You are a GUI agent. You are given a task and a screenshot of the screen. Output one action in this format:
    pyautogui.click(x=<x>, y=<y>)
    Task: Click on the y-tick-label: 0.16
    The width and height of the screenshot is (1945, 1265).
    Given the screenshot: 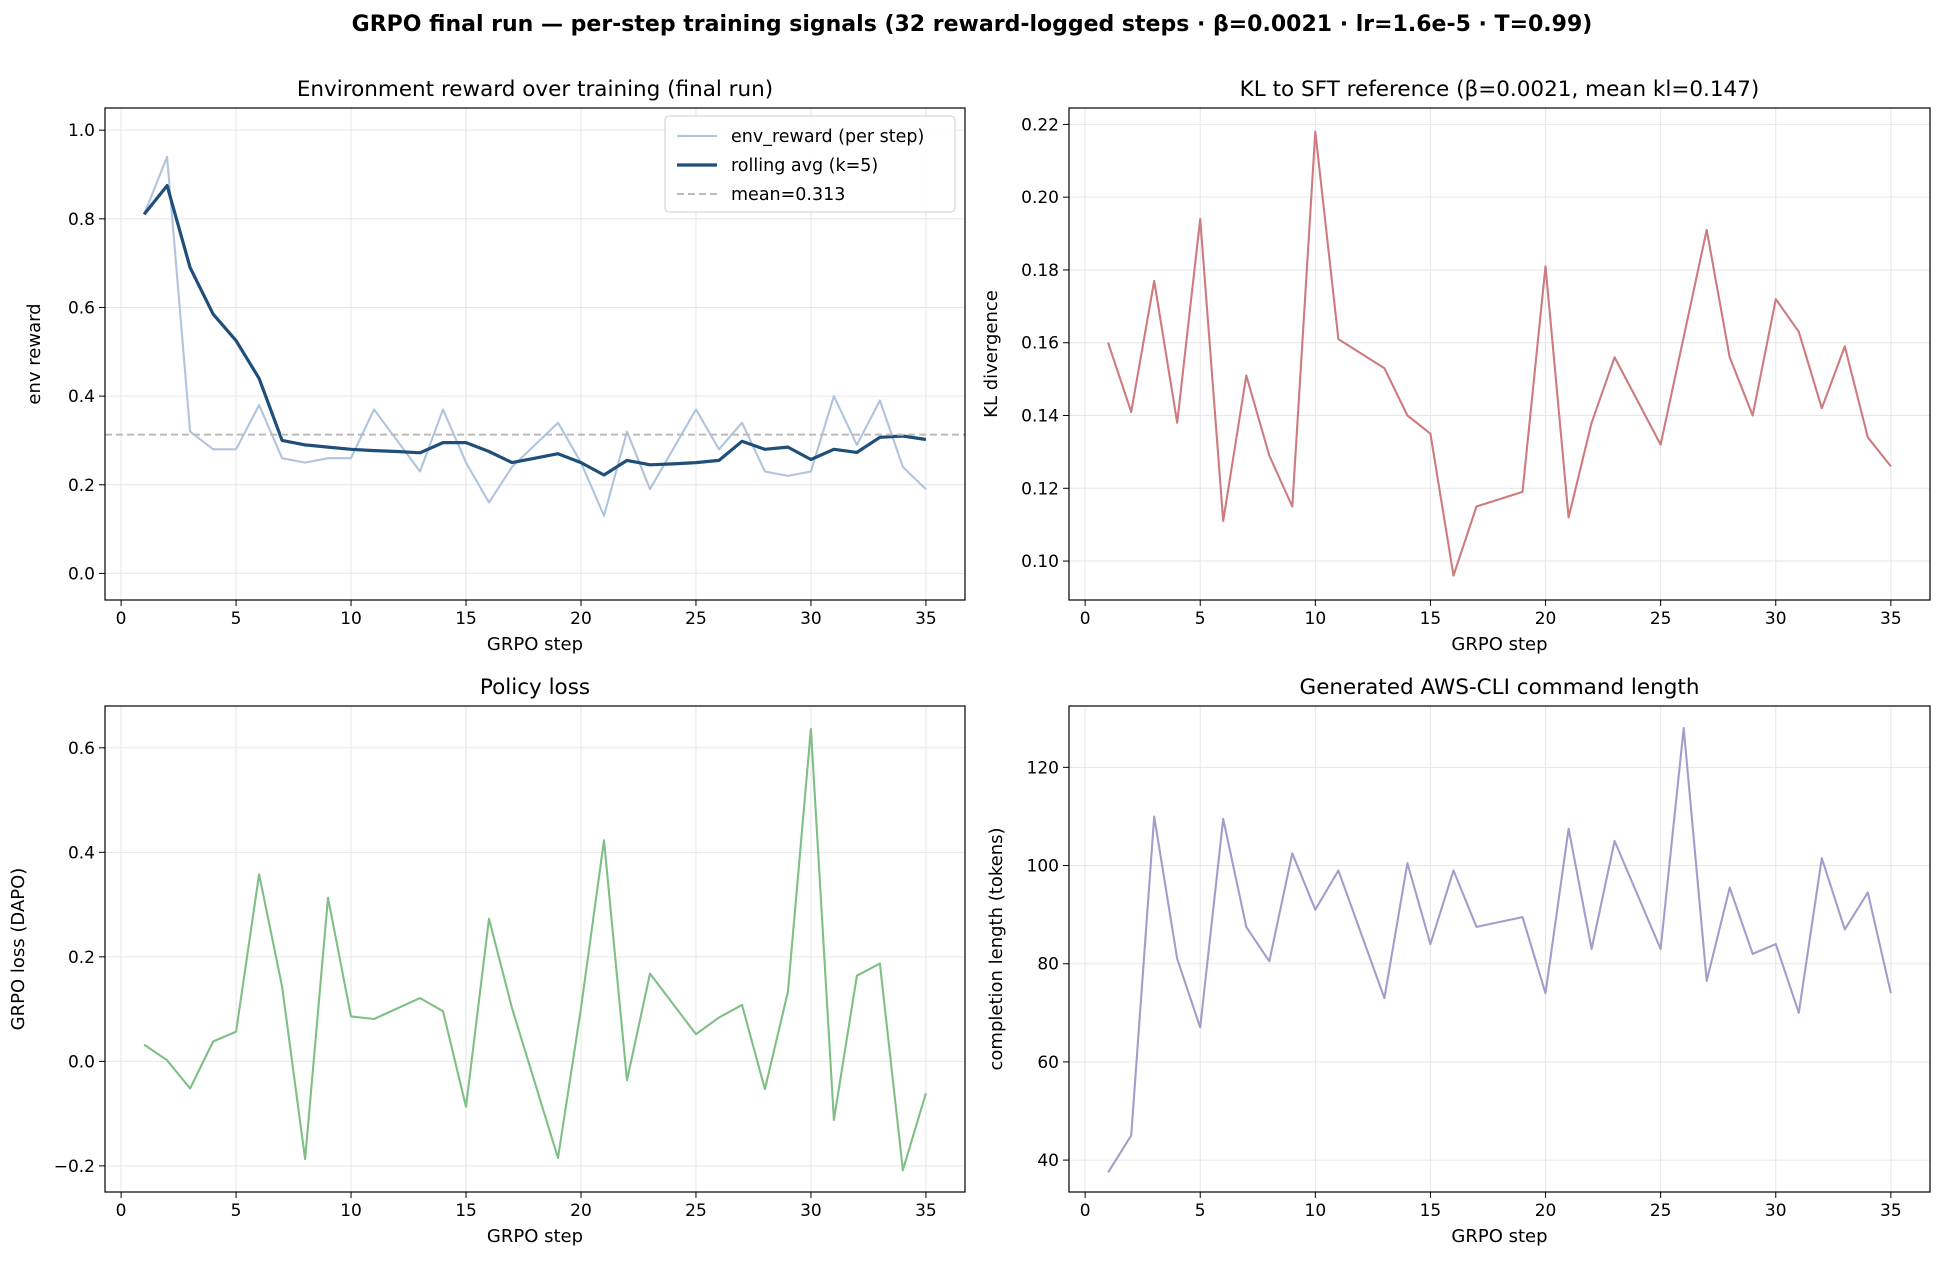 What is the action you would take?
    pyautogui.click(x=1040, y=344)
    